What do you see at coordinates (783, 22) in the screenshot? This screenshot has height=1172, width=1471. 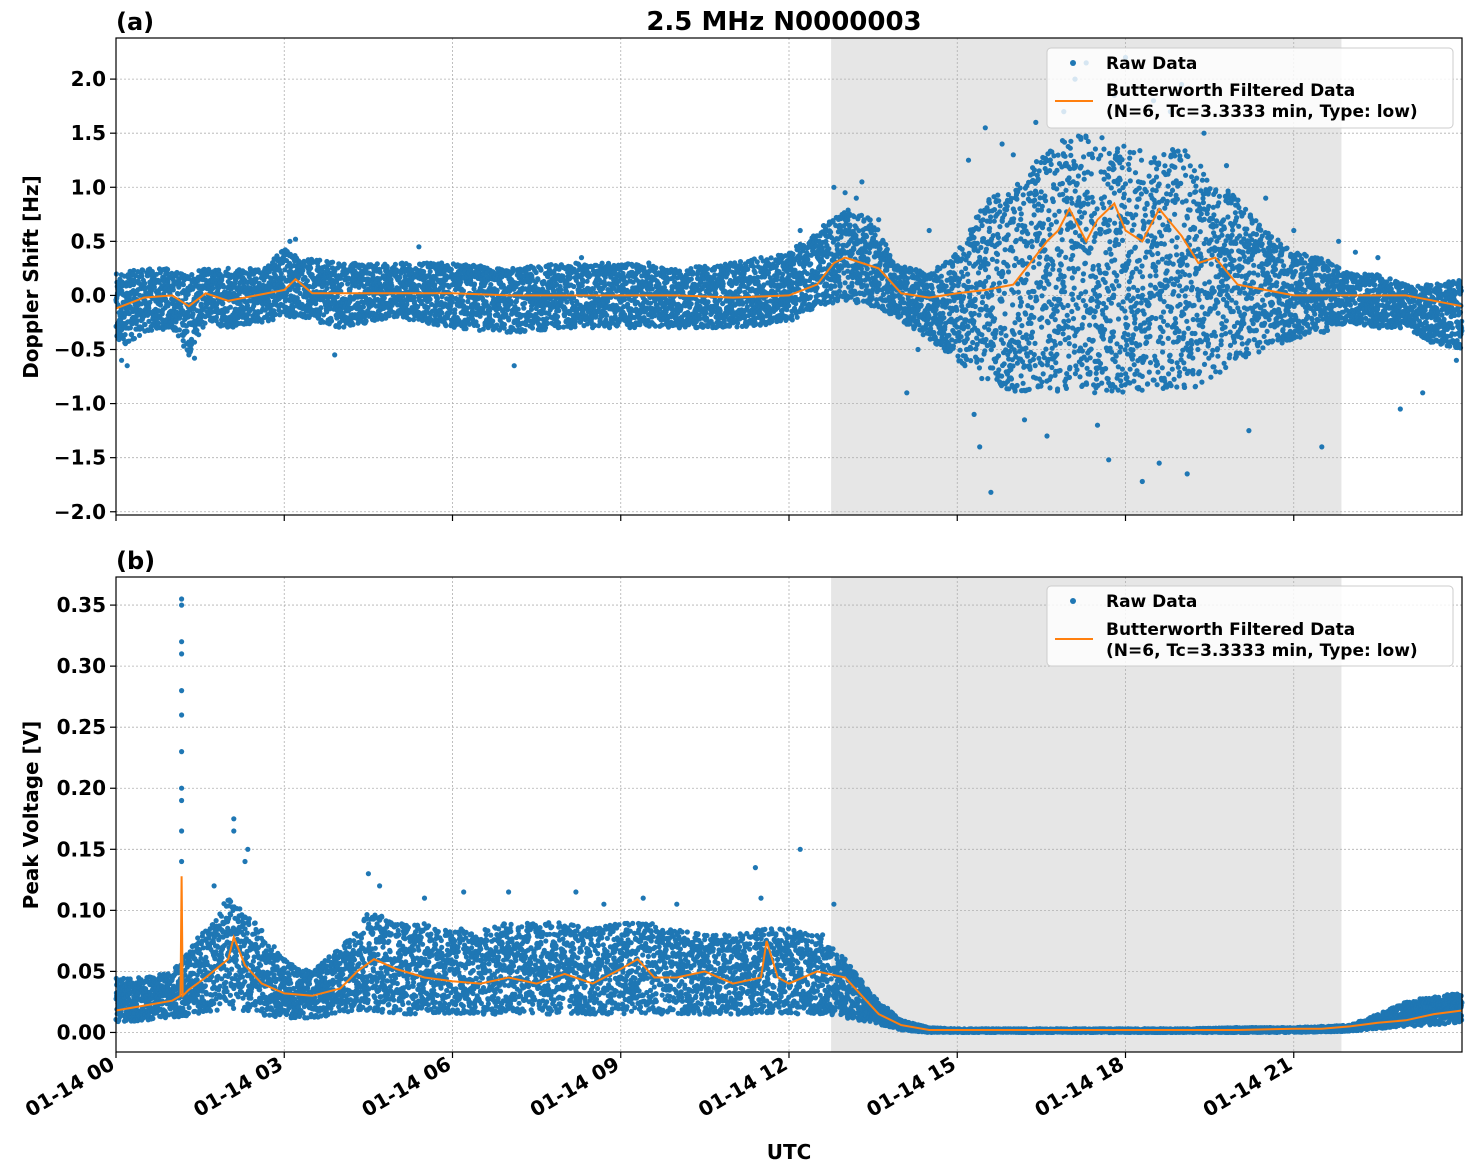 I see `figure-title: 2.5 MHz N0000003` at bounding box center [783, 22].